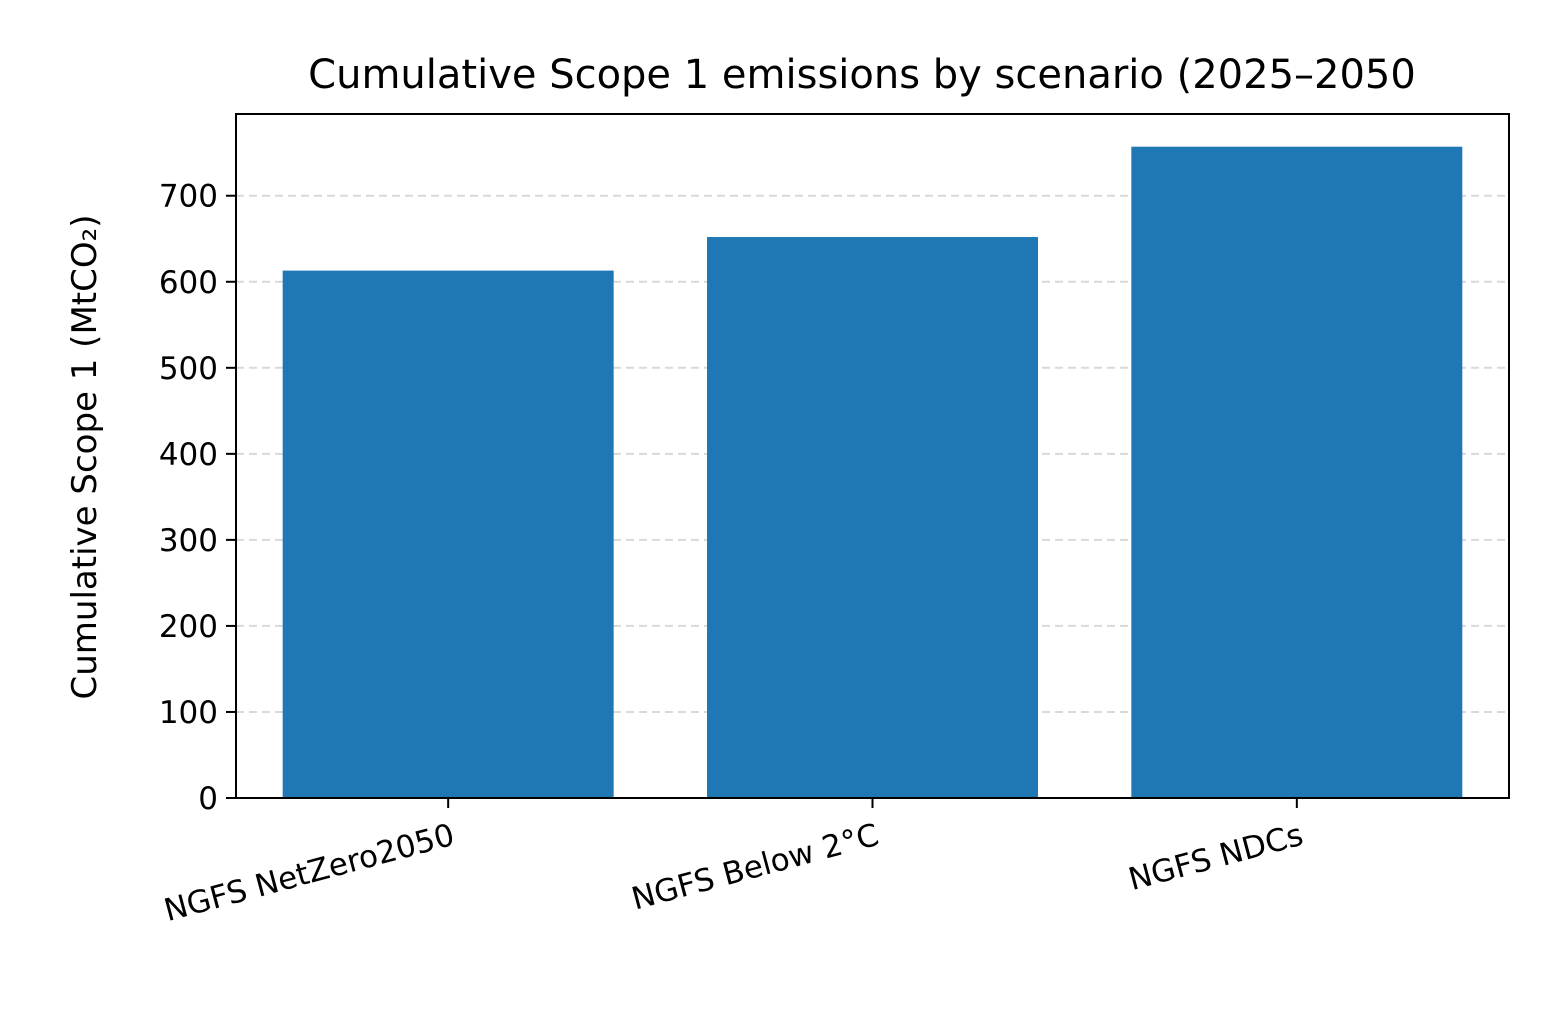 The height and width of the screenshot is (1020, 1560). What do you see at coordinates (188, 197) in the screenshot?
I see `y-tick-label: 700` at bounding box center [188, 197].